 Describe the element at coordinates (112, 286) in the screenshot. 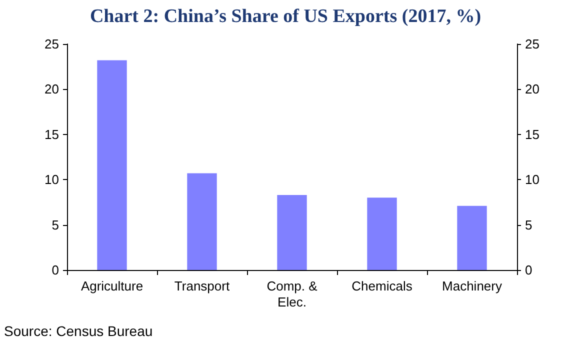

I see `x-tick-label: Agriculture` at that location.